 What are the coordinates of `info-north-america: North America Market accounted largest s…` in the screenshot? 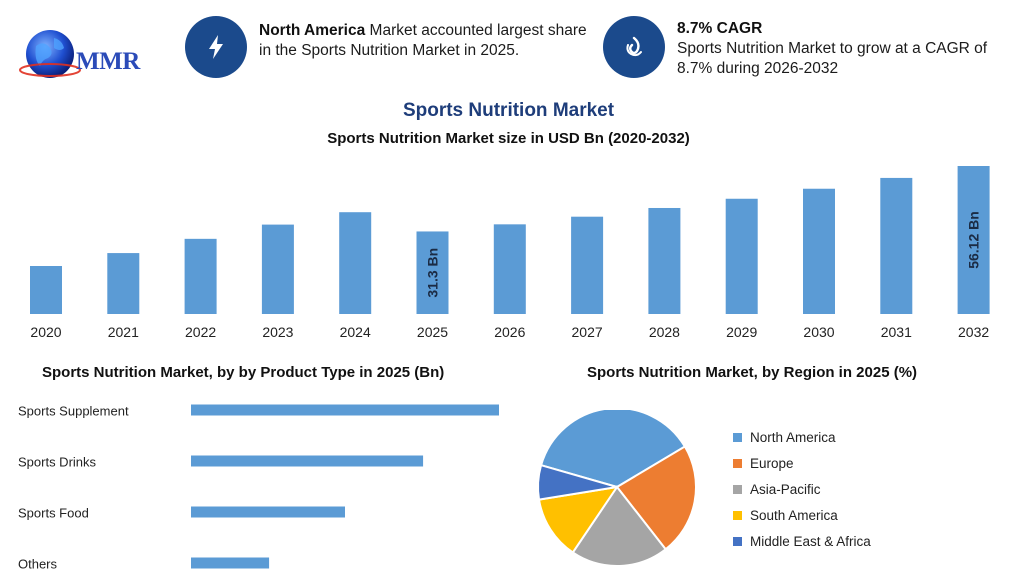 It's located at (424, 41).